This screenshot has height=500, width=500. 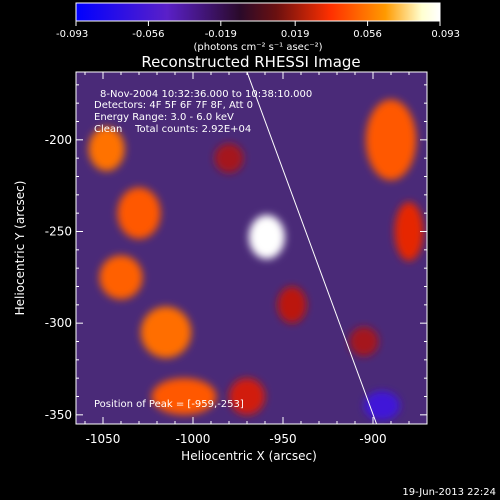 What do you see at coordinates (72, 34) in the screenshot?
I see `colorbar-tick-label: -0.093` at bounding box center [72, 34].